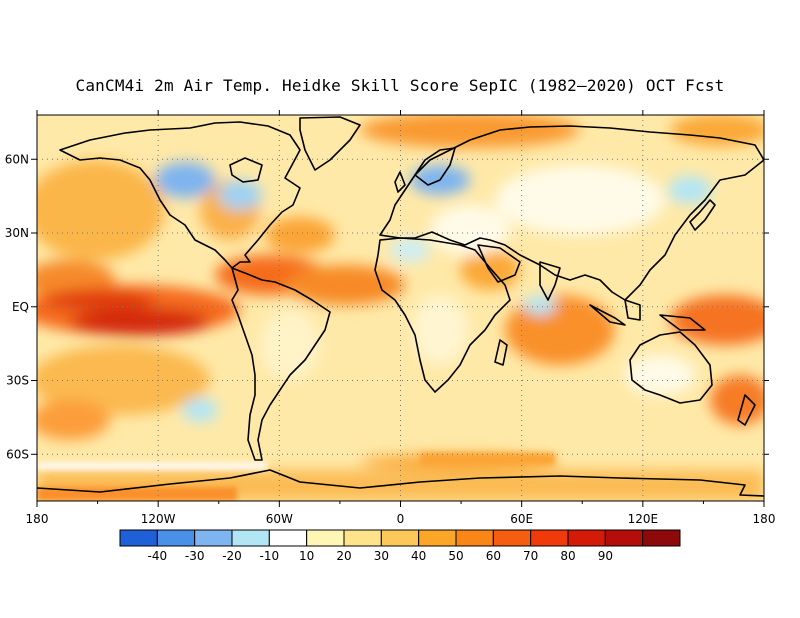  What do you see at coordinates (158, 519) in the screenshot?
I see `x-tick-label: 120W` at bounding box center [158, 519].